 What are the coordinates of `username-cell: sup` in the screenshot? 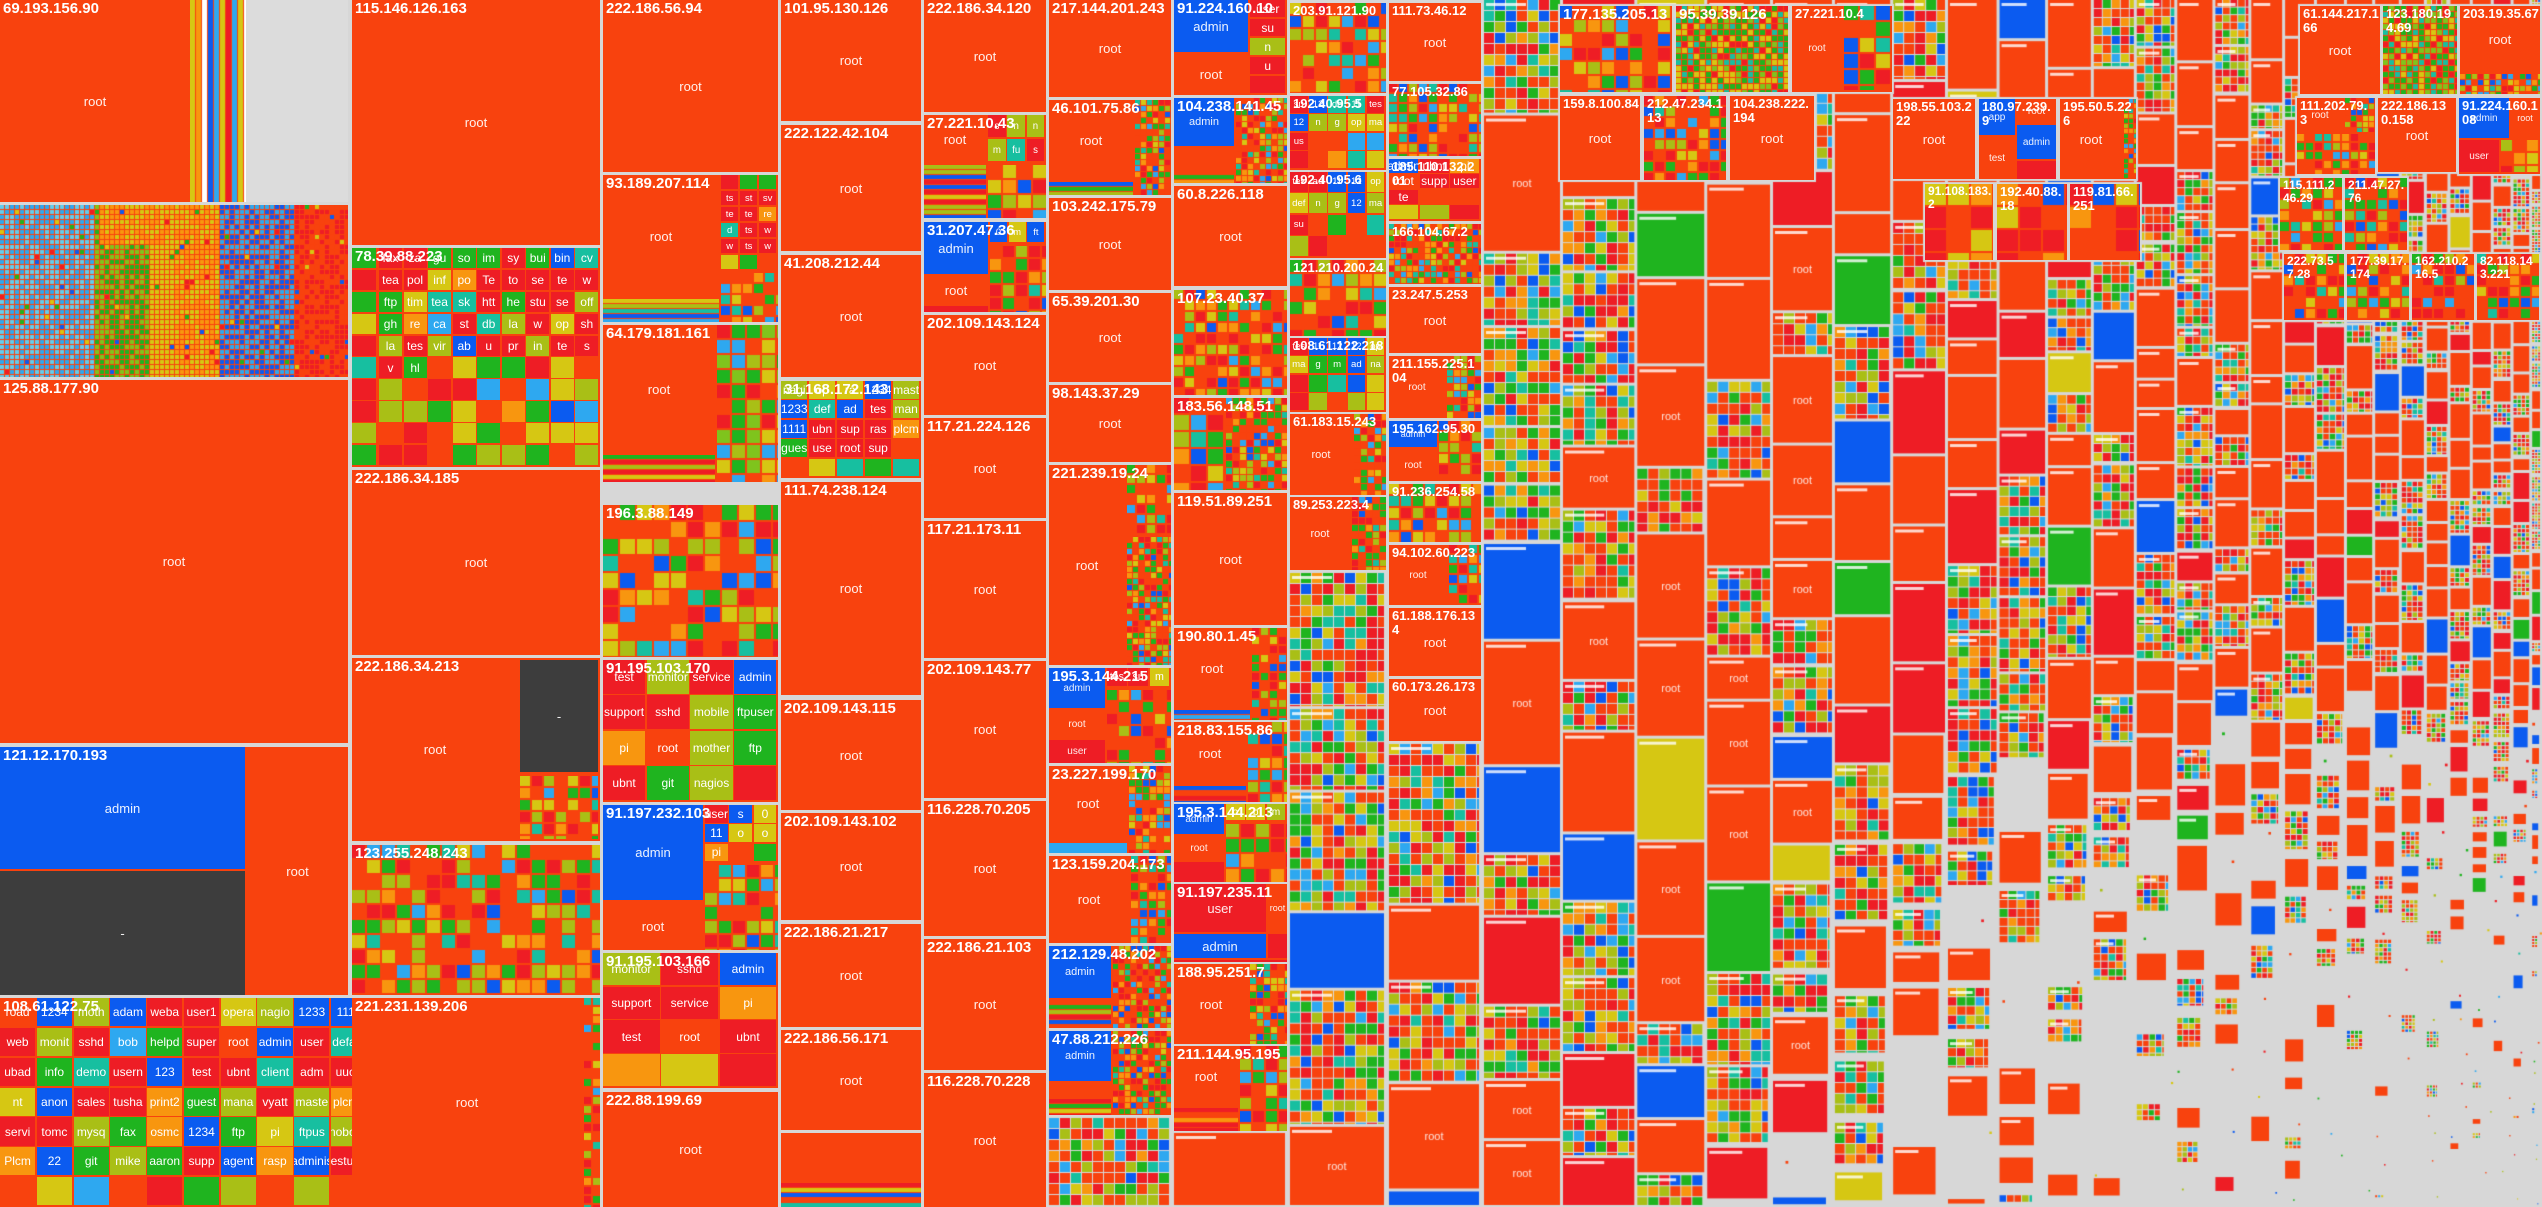 It's located at (850, 428).